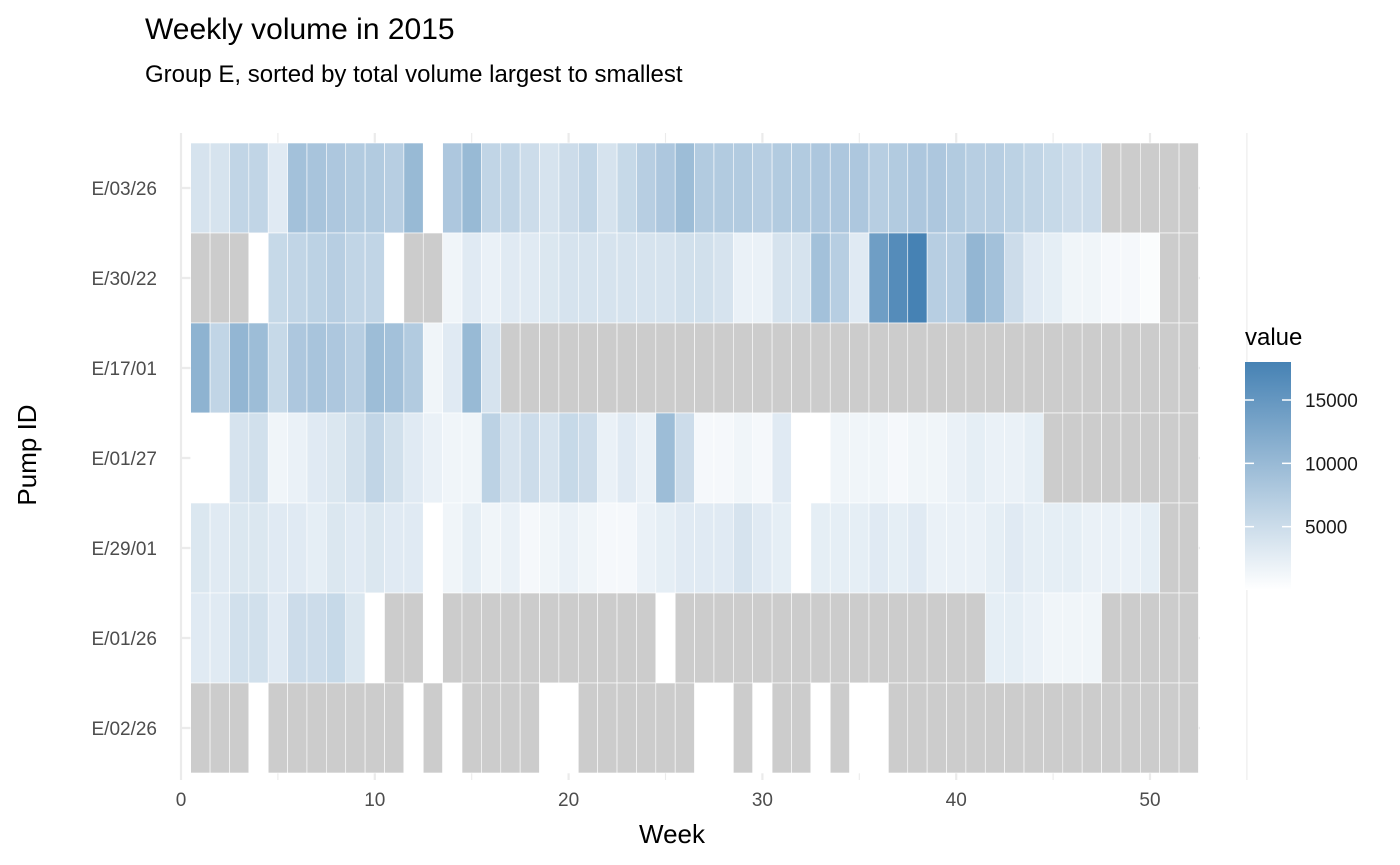 The width and height of the screenshot is (1400, 865). Describe the element at coordinates (27, 454) in the screenshot. I see `y-axis-title: Pump ID` at that location.